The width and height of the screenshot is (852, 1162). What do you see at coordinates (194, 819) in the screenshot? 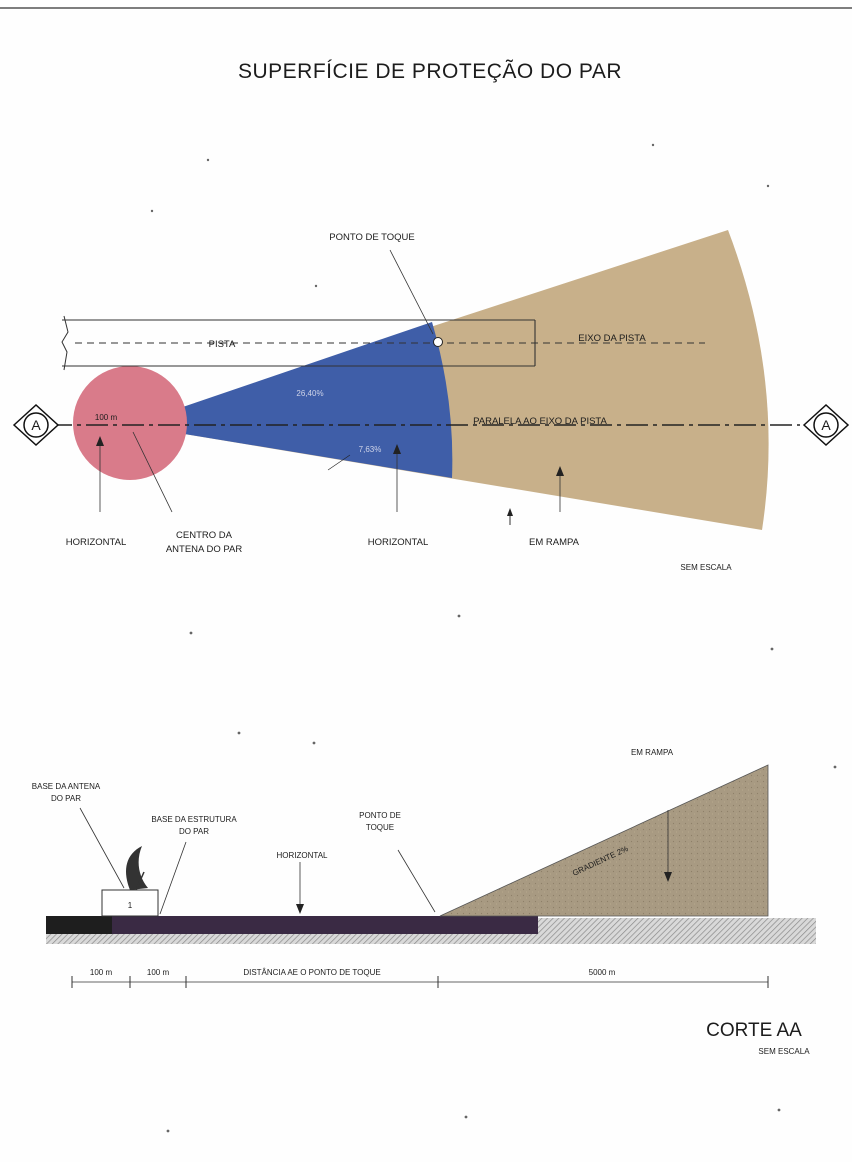
I see `structure-base-label-line1: BASE DA ESTRUTURA` at bounding box center [194, 819].